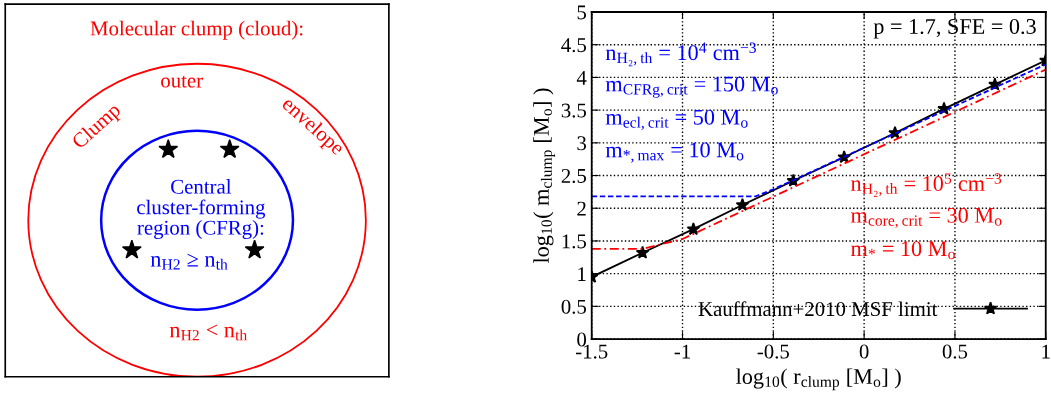 The height and width of the screenshot is (414, 1051). Describe the element at coordinates (926, 185) in the screenshot. I see `annotation: n$_{H₂,th}$ = 10$^{5}$ cm$^{−3}$` at that location.